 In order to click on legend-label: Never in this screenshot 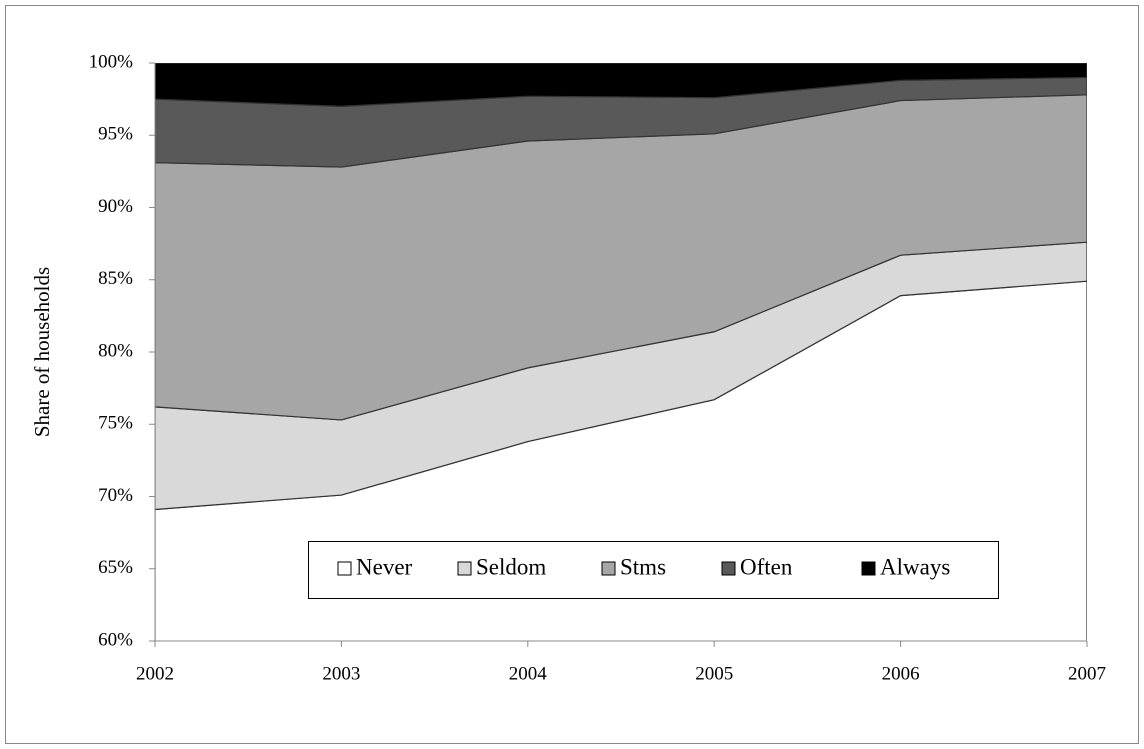, I will do `click(384, 566)`.